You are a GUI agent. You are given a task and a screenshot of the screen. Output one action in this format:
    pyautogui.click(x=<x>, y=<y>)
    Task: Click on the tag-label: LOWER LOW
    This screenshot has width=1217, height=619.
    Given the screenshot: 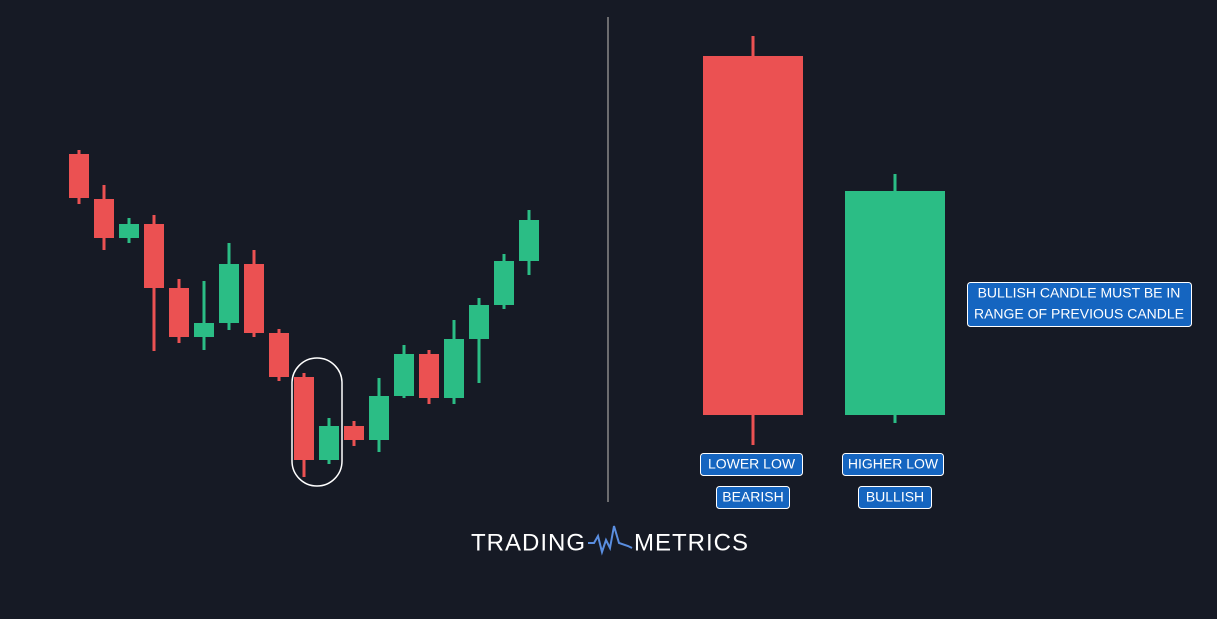 What is the action you would take?
    pyautogui.click(x=752, y=464)
    